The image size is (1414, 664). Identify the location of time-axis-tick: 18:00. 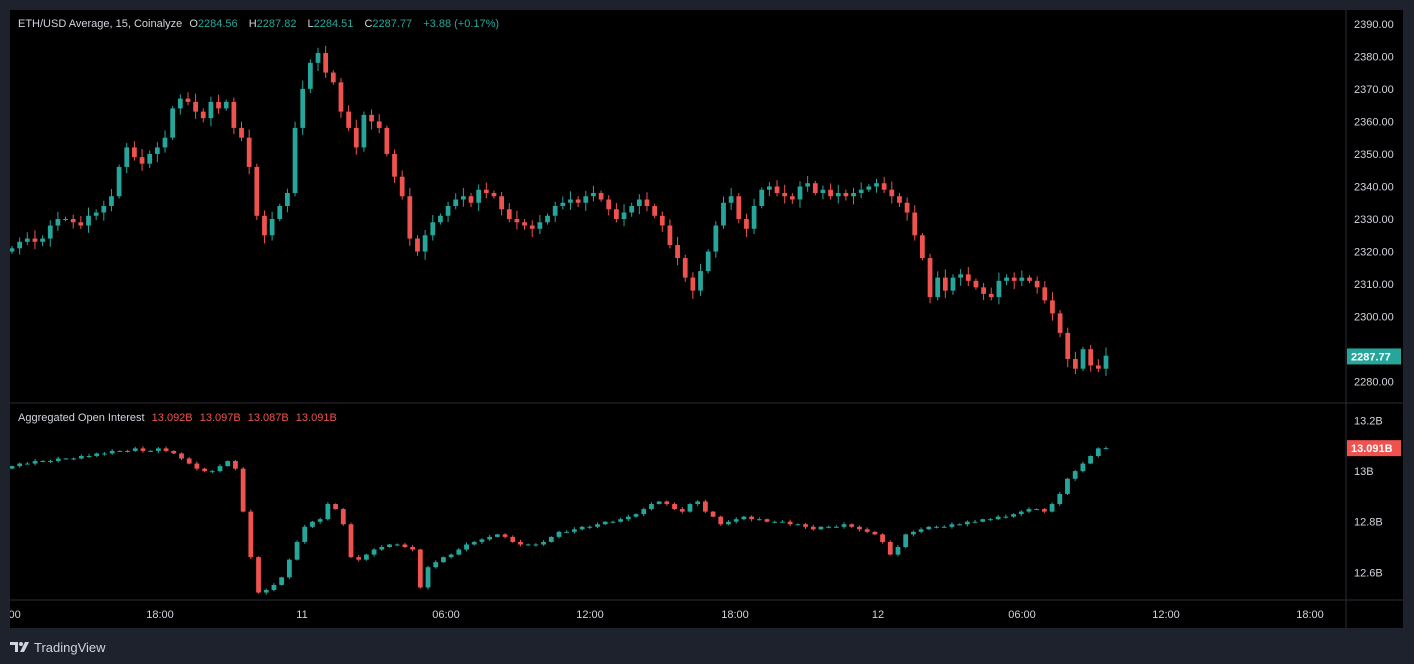
(1310, 615).